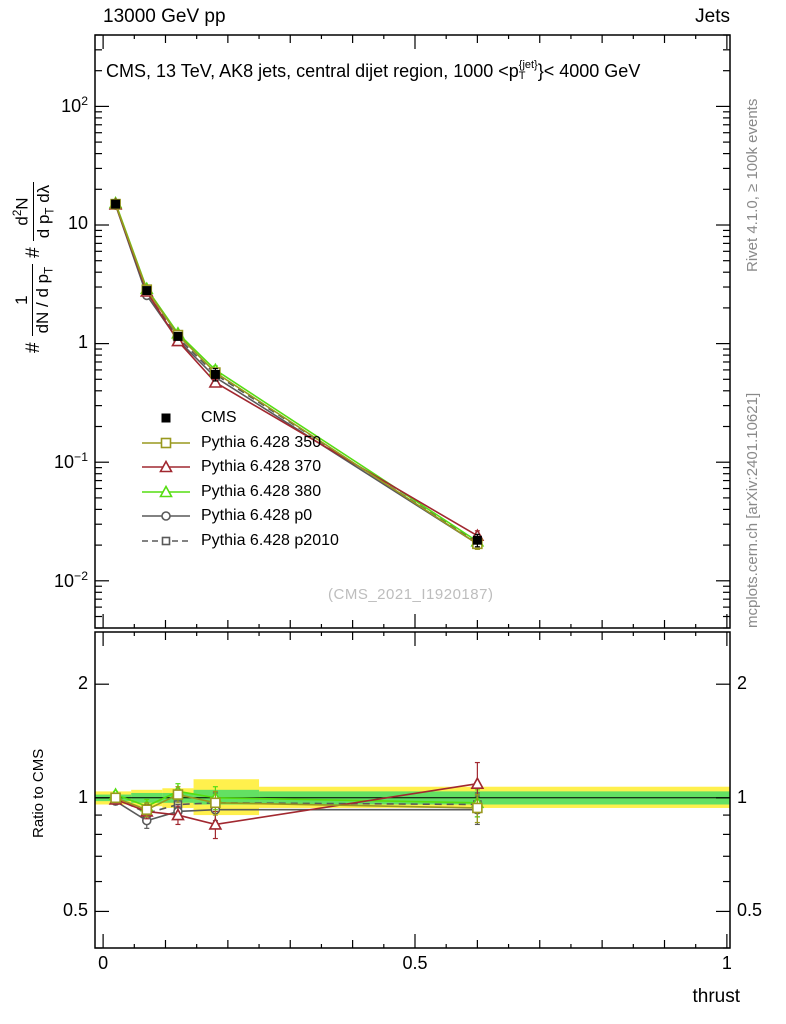  What do you see at coordinates (742, 683) in the screenshot?
I see `y-tick-label-ratio-right: 2` at bounding box center [742, 683].